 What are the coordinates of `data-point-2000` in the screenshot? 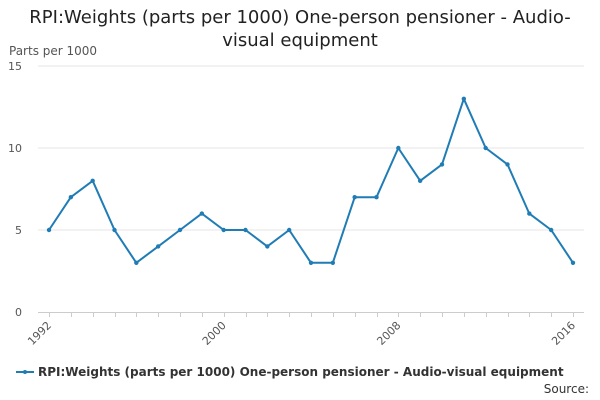 It's located at (223, 230).